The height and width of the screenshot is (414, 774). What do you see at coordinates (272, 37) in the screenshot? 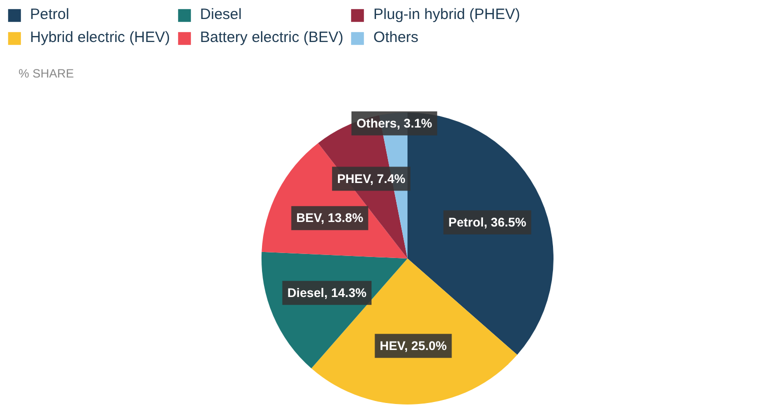
I see `legend-label: Battery electric (BEV)` at bounding box center [272, 37].